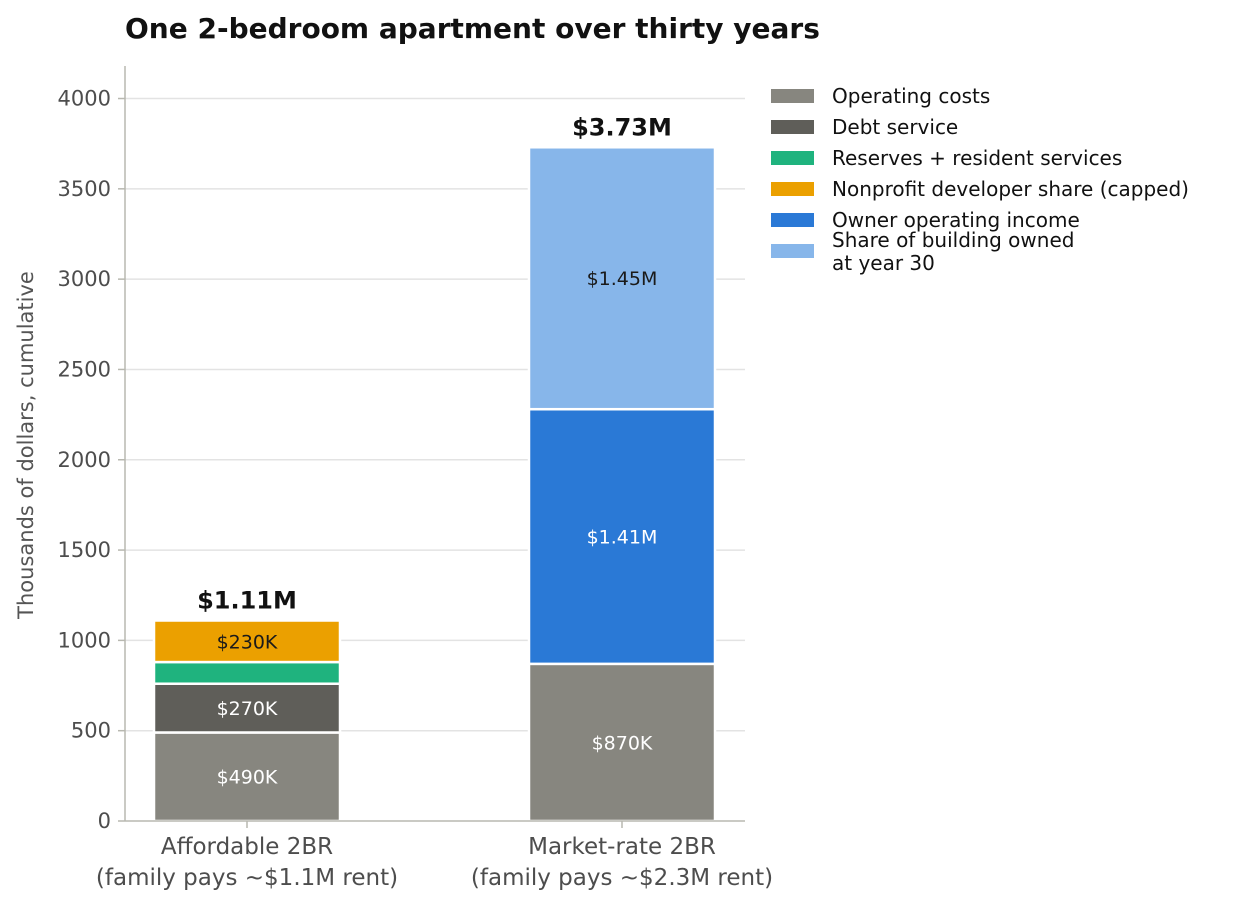 This screenshot has width=1247, height=906. What do you see at coordinates (953, 240) in the screenshot?
I see `legend-label: Share of building owned` at bounding box center [953, 240].